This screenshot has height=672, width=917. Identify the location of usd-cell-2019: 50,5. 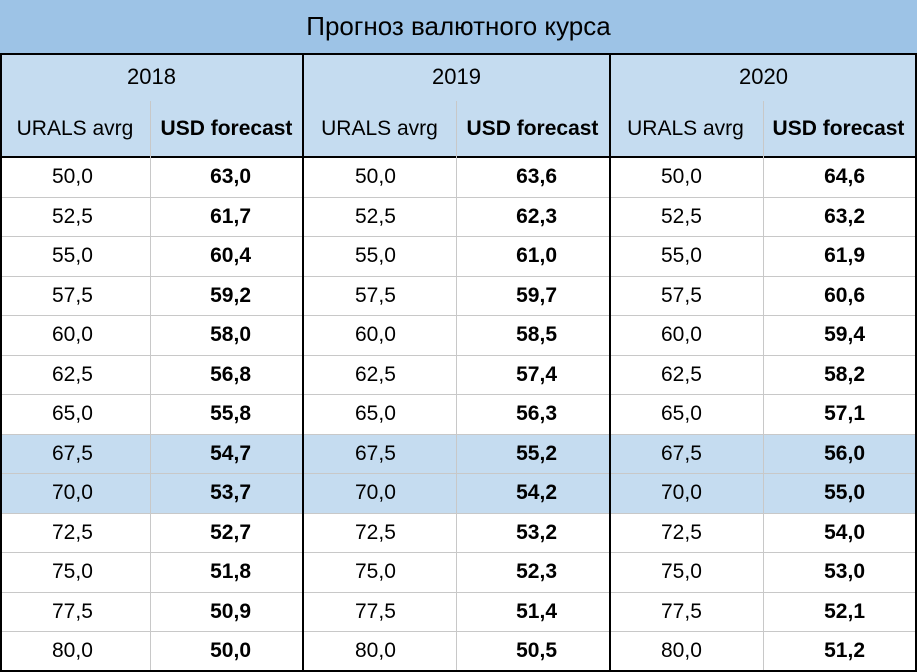
(536, 651).